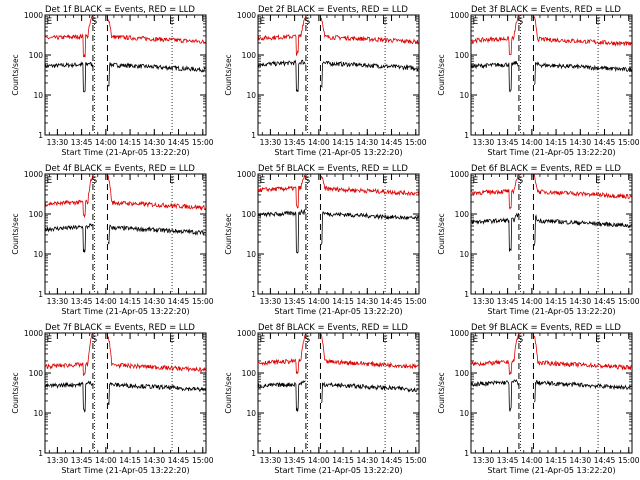 Image resolution: width=640 pixels, height=480 pixels. Describe the element at coordinates (333, 328) in the screenshot. I see `panel-title: Det 8f BLACK = Events, RED = LLD` at that location.